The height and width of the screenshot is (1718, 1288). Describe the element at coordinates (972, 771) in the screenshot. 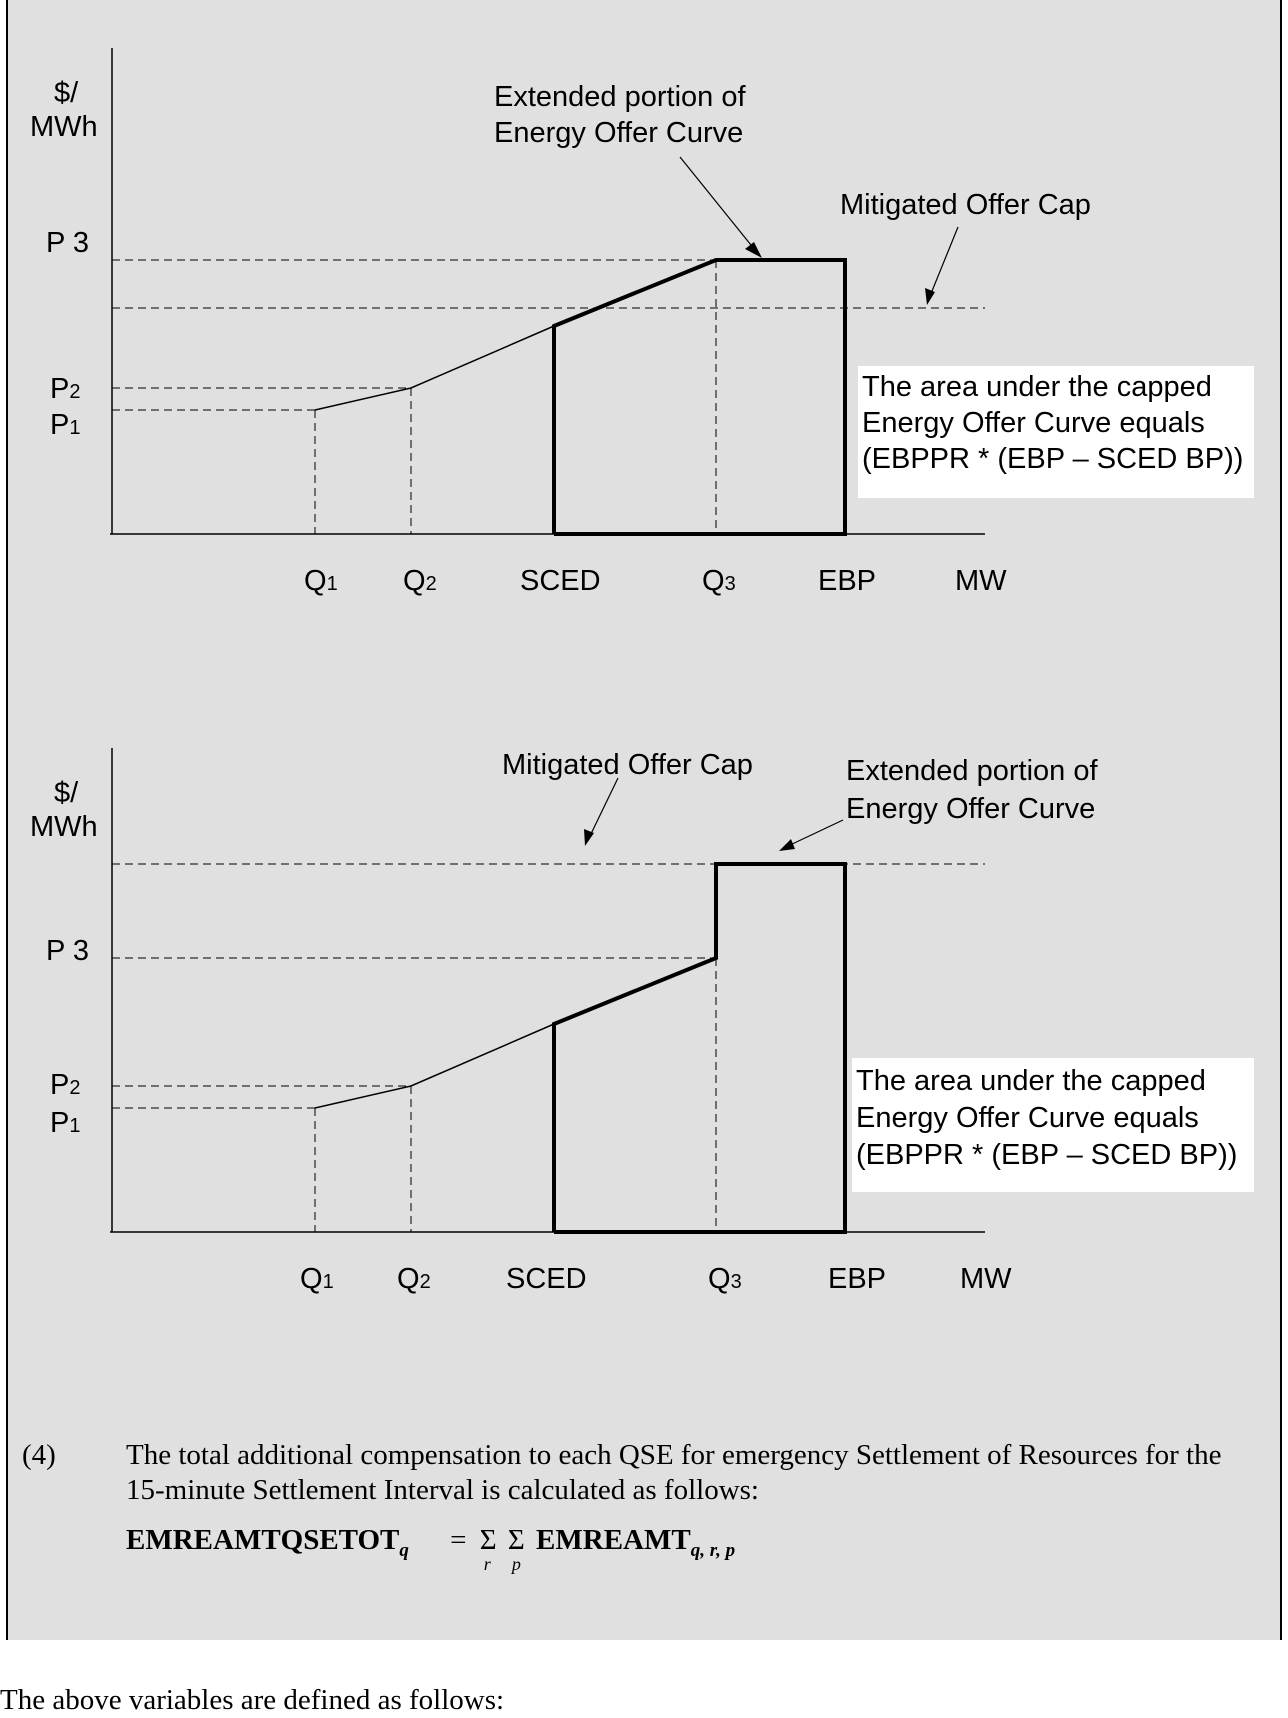

I see `d2-extended-callout-1: Extended portion of` at that location.